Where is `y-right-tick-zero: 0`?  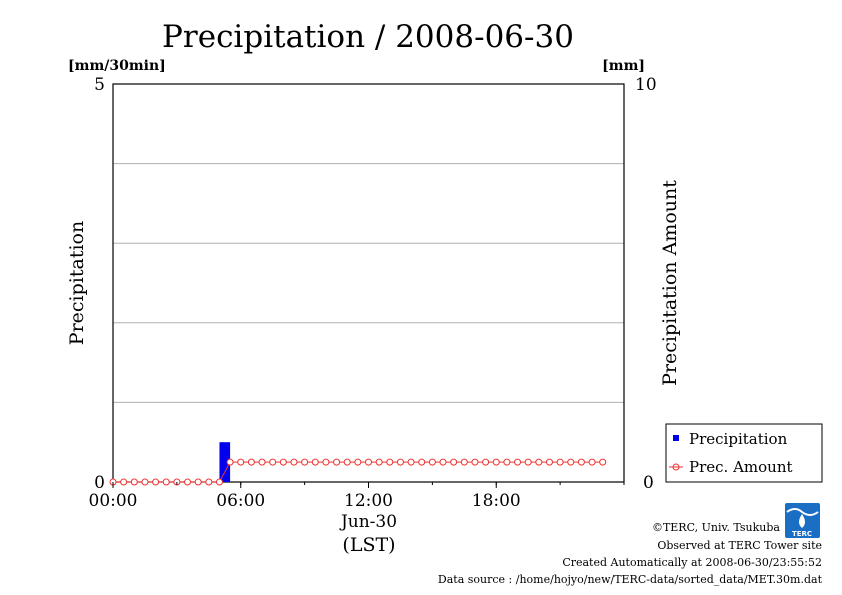 y-right-tick-zero: 0 is located at coordinates (648, 483).